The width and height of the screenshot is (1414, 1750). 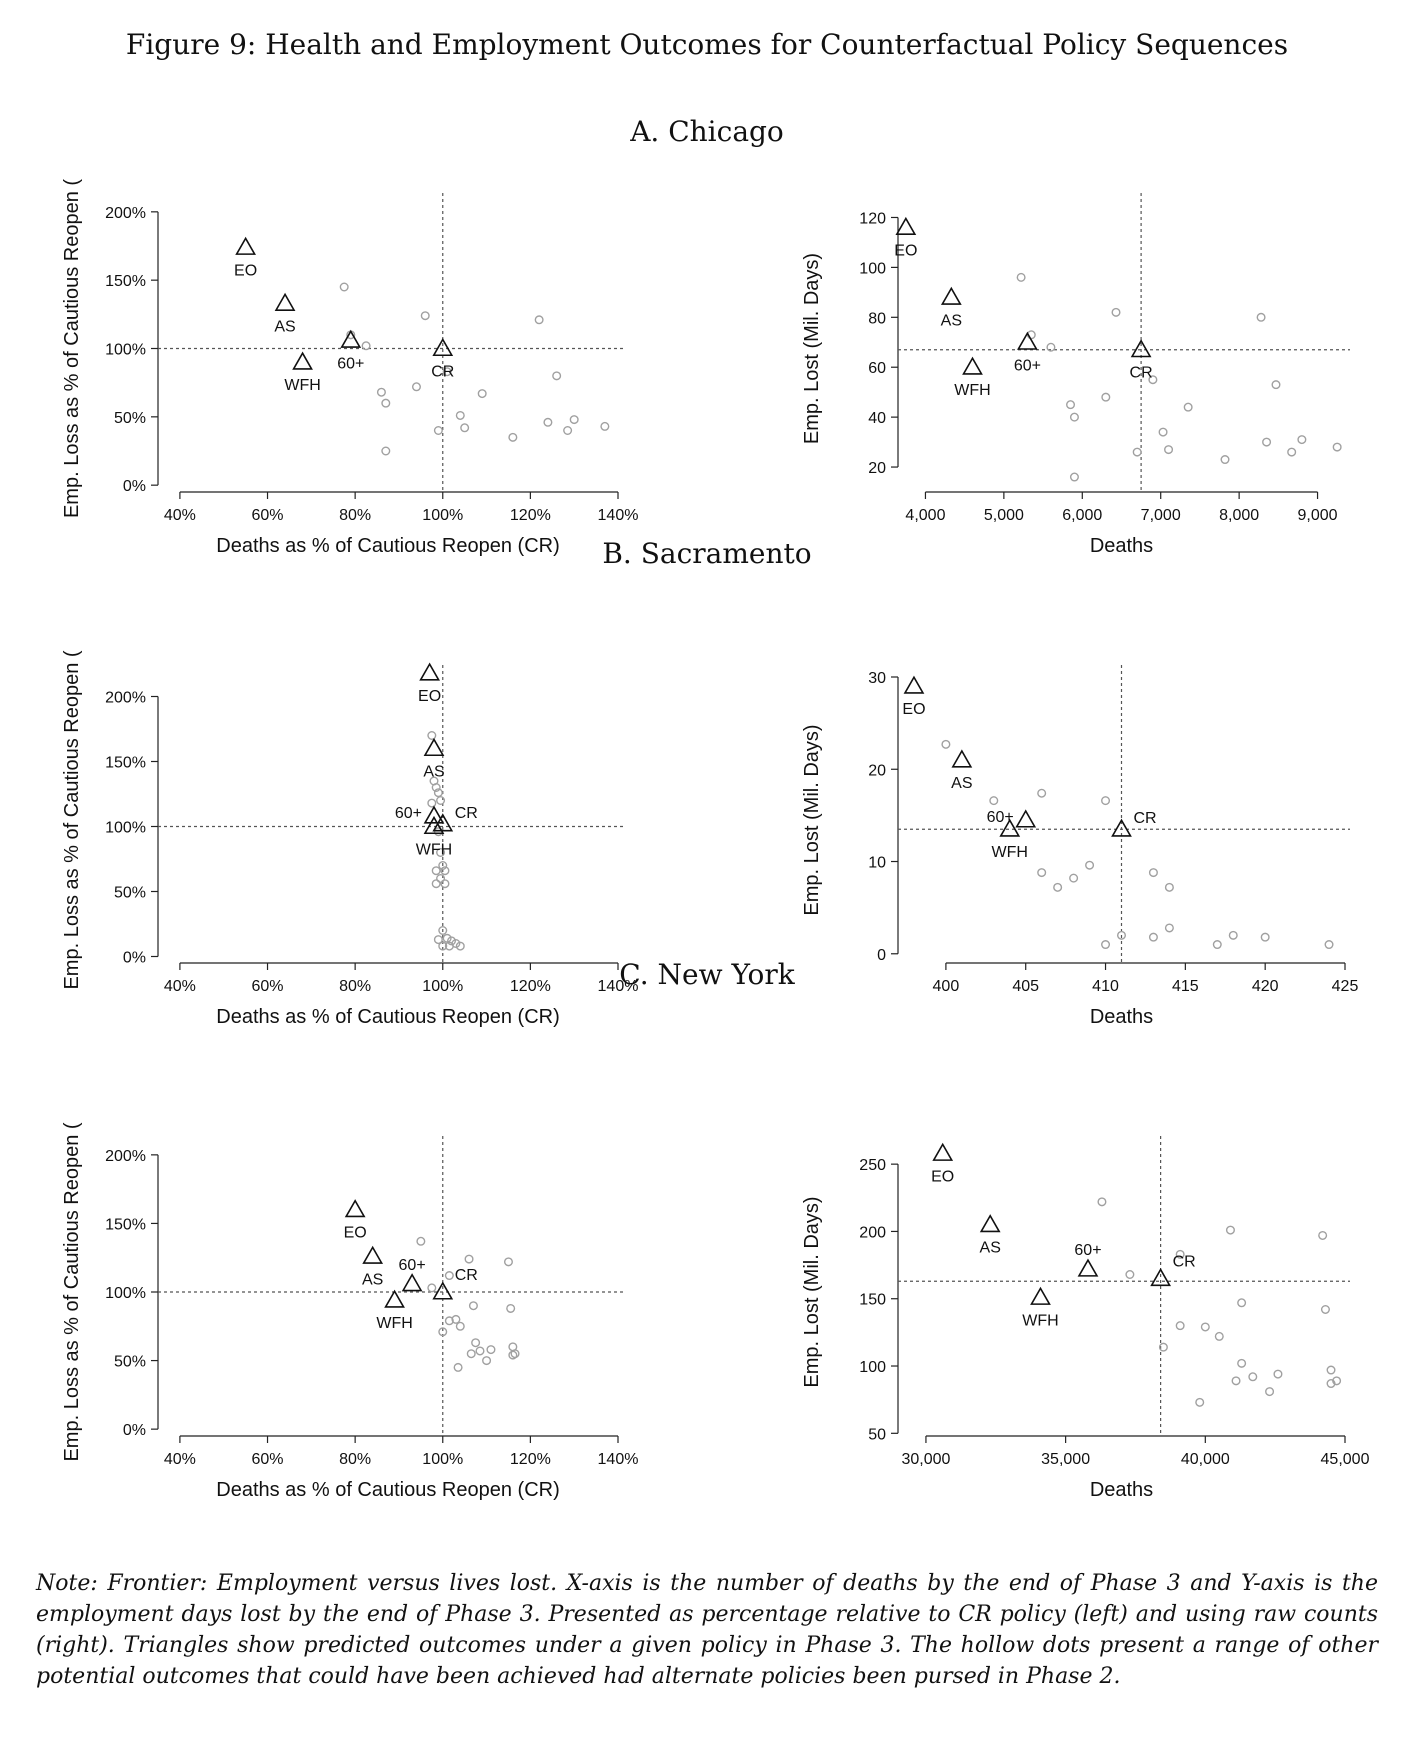 What do you see at coordinates (72, 348) in the screenshot?
I see `y-axis-title: Emp. Loss as % of Cautious Reopen (` at bounding box center [72, 348].